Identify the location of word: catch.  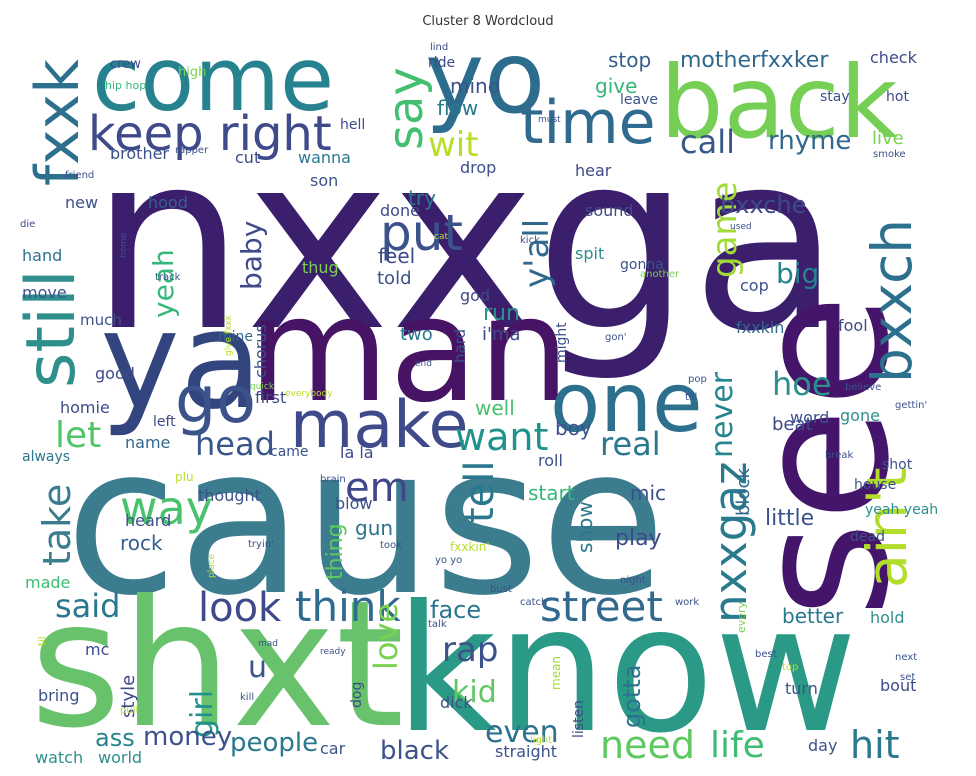
(534, 602).